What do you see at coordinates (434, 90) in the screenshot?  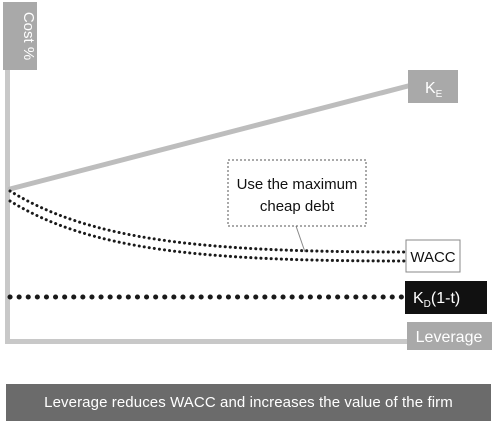 I see `ke-label: KE` at bounding box center [434, 90].